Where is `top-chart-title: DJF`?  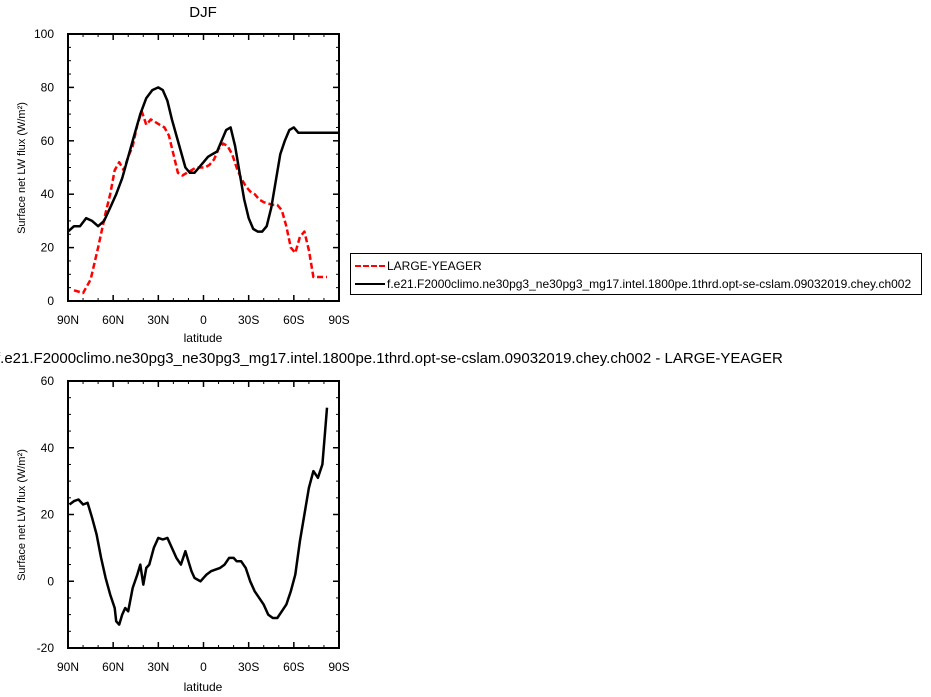 top-chart-title: DJF is located at coordinates (203, 12).